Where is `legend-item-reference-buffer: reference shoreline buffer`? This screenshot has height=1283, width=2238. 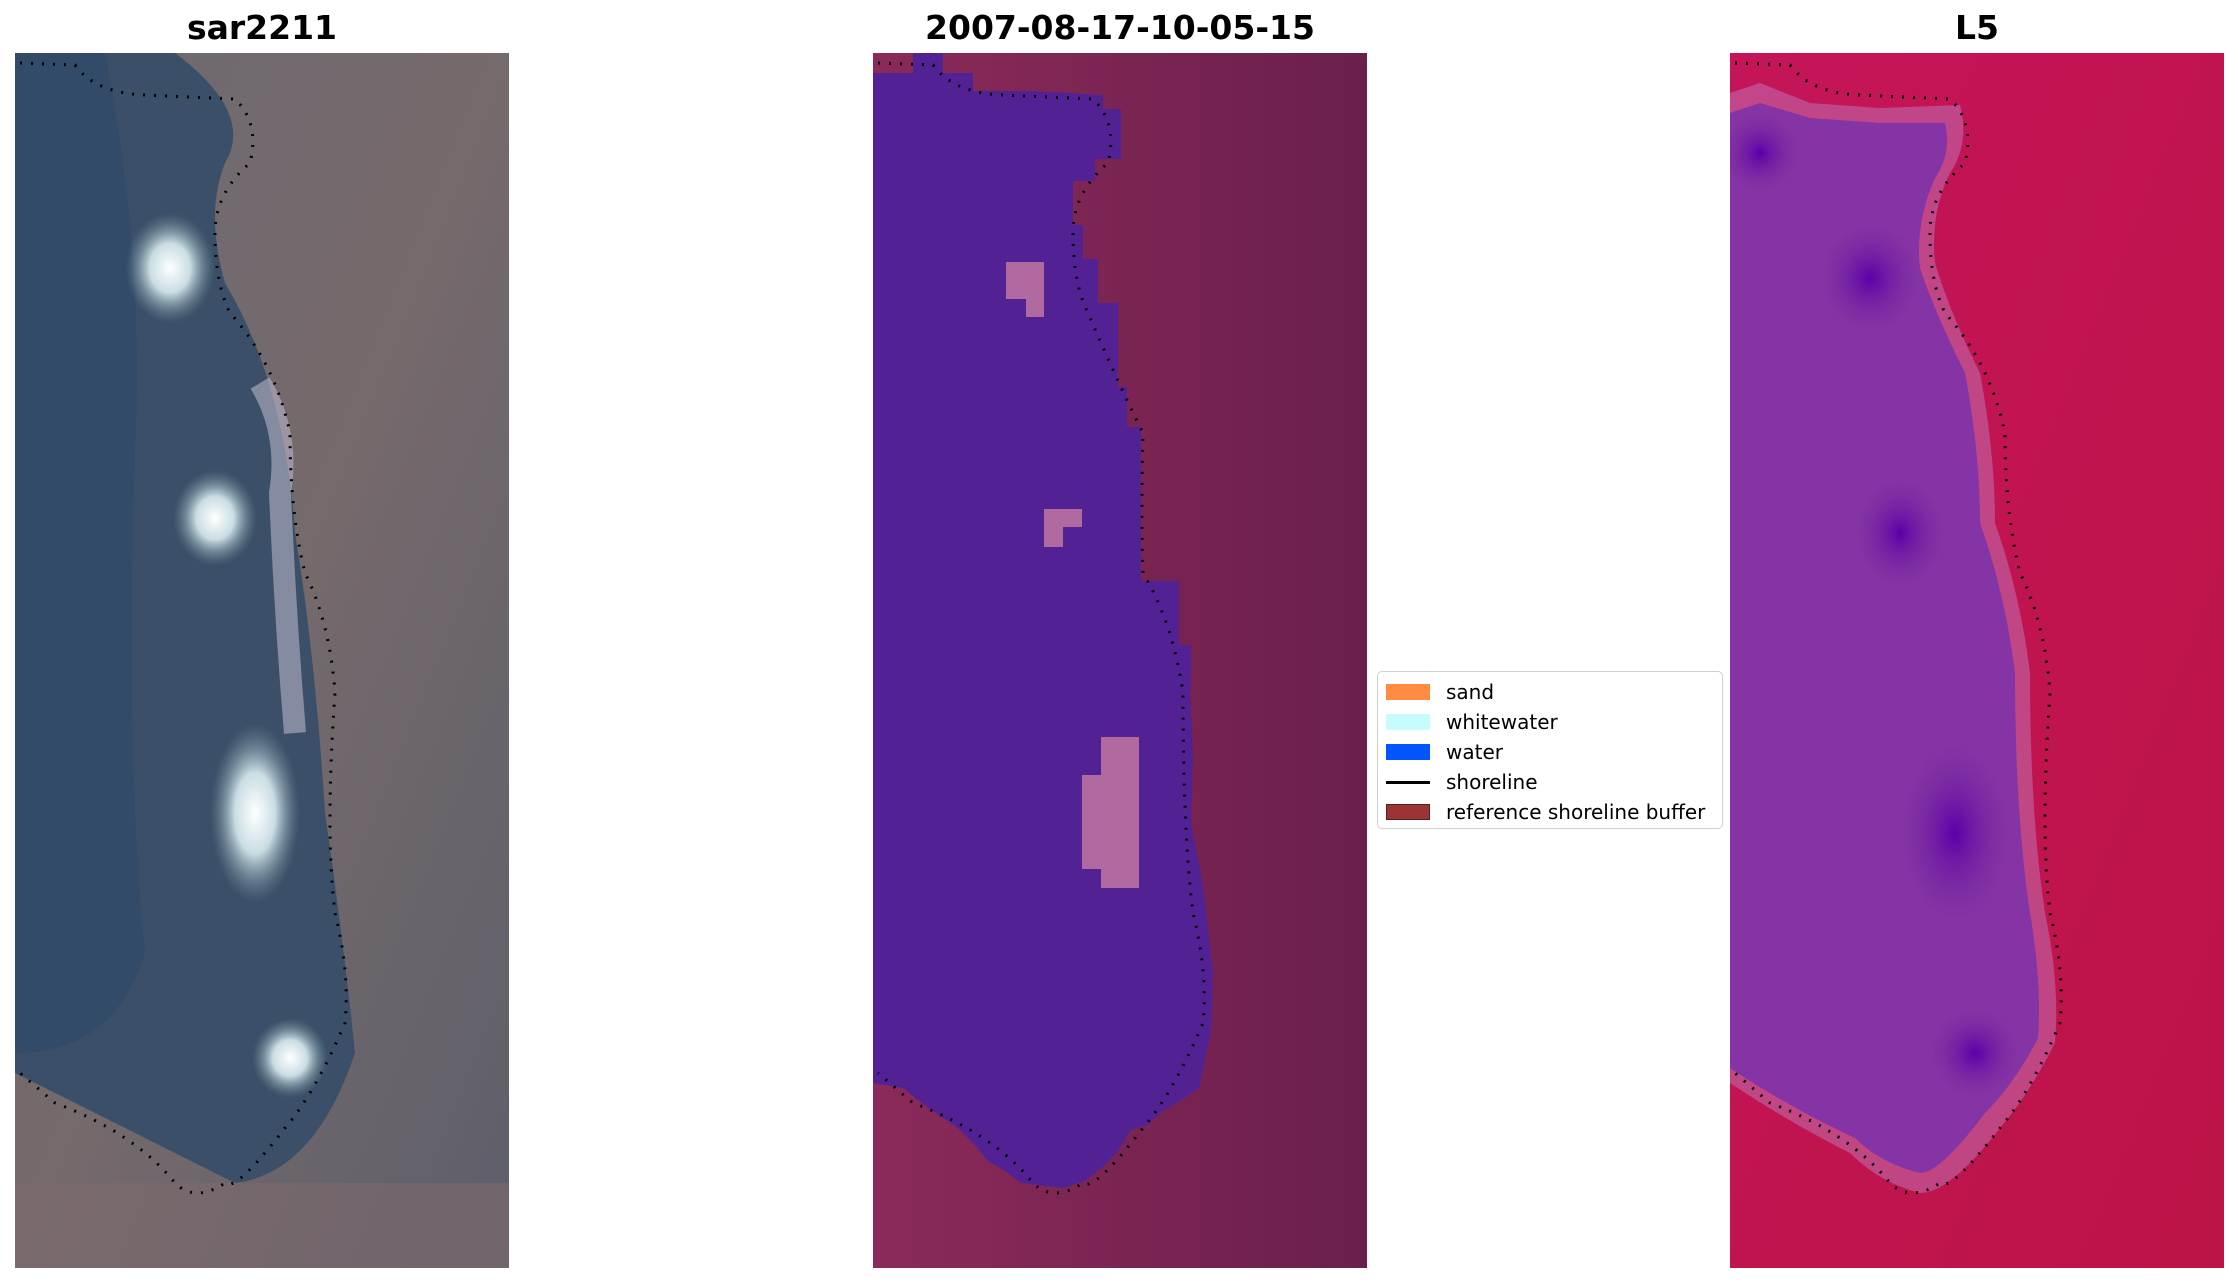
legend-item-reference-buffer: reference shoreline buffer is located at coordinates (1550, 812).